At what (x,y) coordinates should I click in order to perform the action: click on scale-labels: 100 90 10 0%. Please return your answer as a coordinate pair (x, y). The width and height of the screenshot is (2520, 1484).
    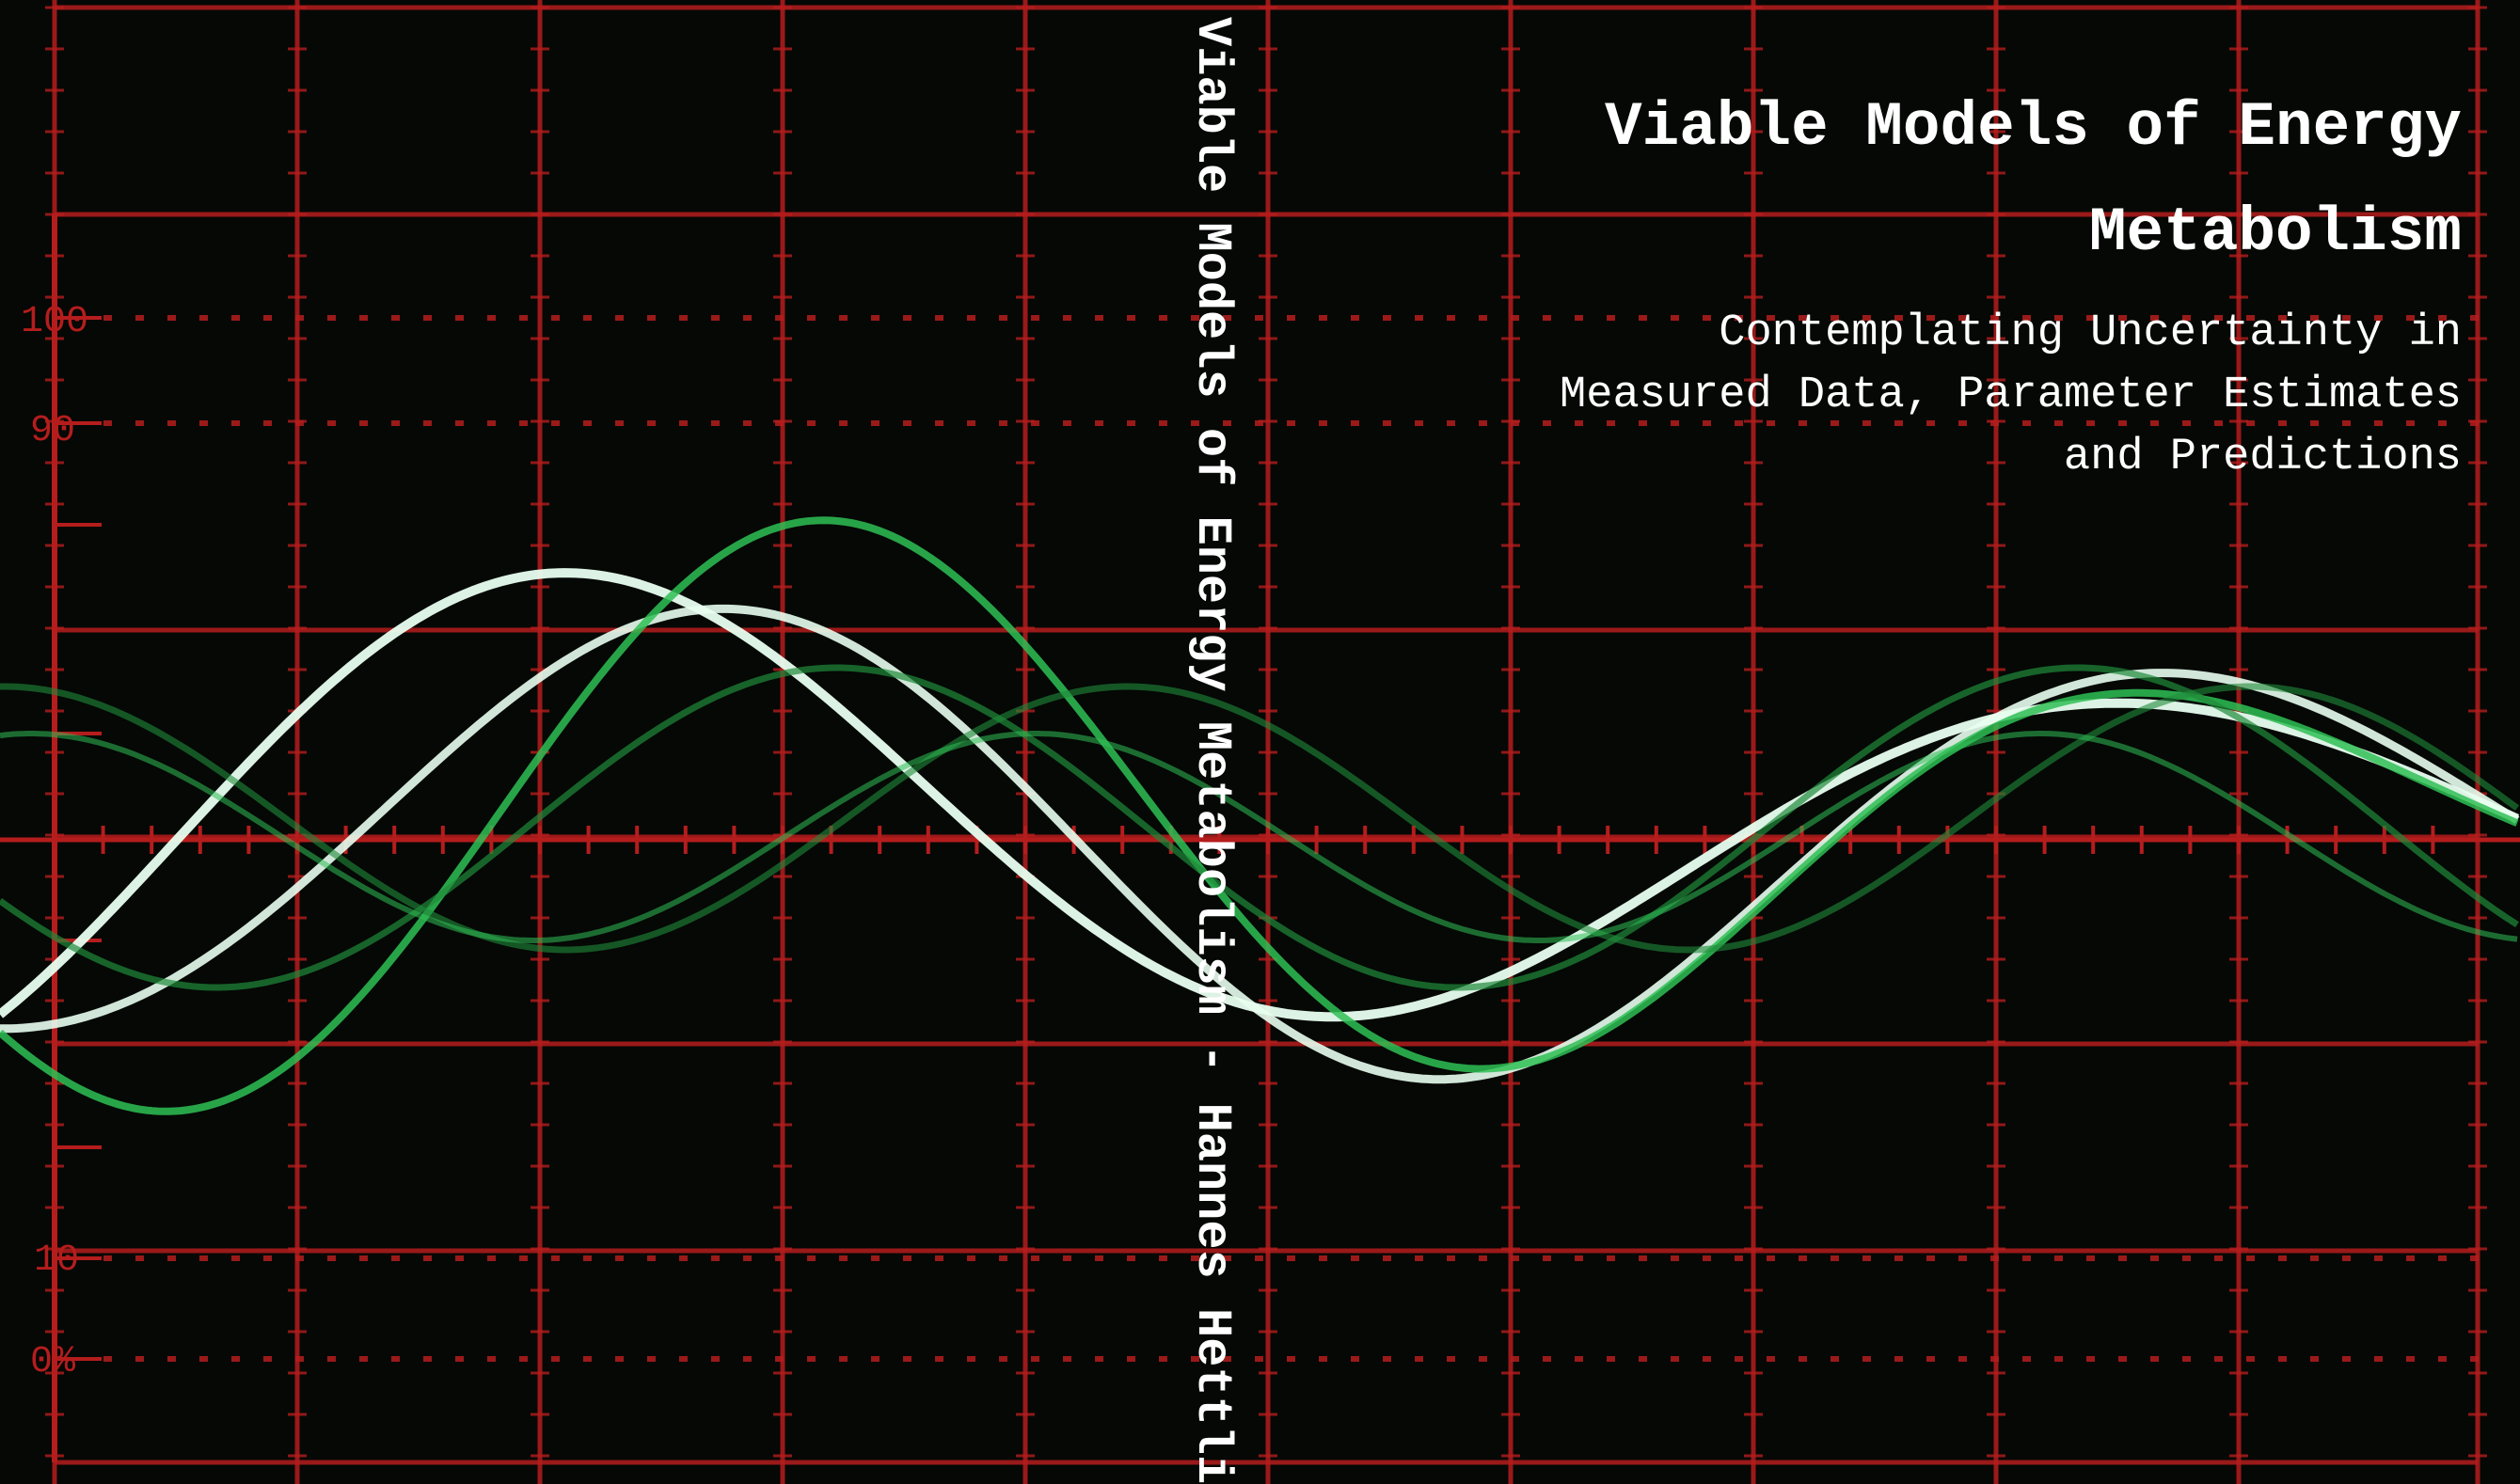
    Looking at the image, I should click on (54, 842).